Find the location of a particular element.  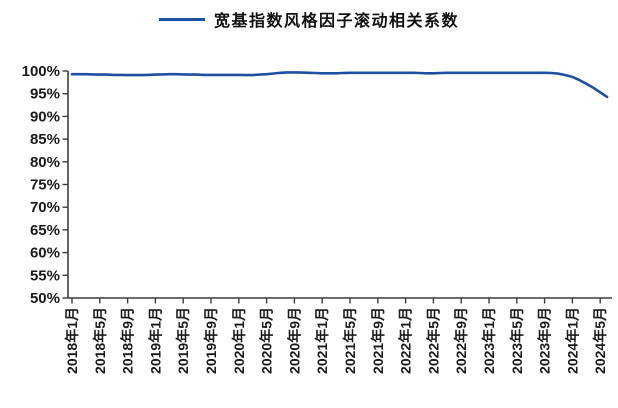

x-axis-label: 2019年1月 is located at coordinates (155, 340).